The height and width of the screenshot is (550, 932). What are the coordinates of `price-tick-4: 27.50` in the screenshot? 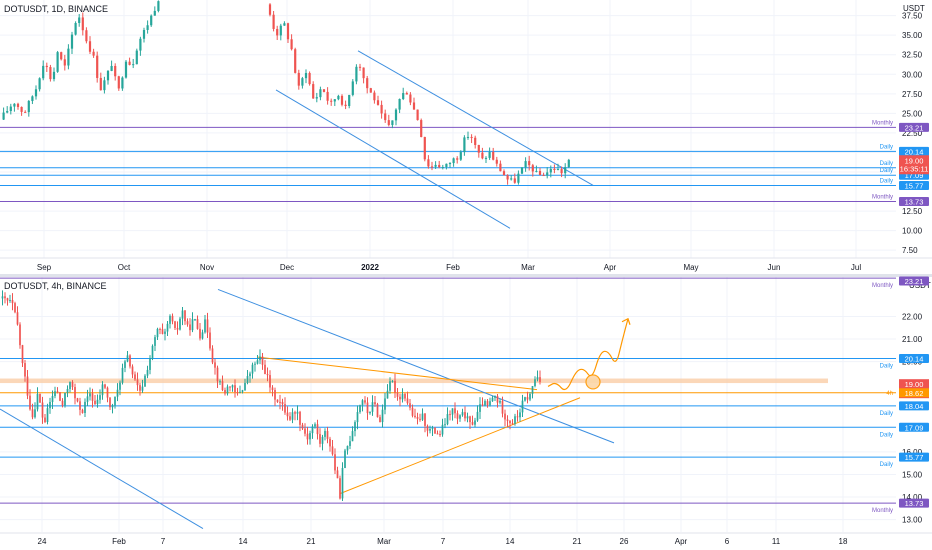 It's located at (912, 94).